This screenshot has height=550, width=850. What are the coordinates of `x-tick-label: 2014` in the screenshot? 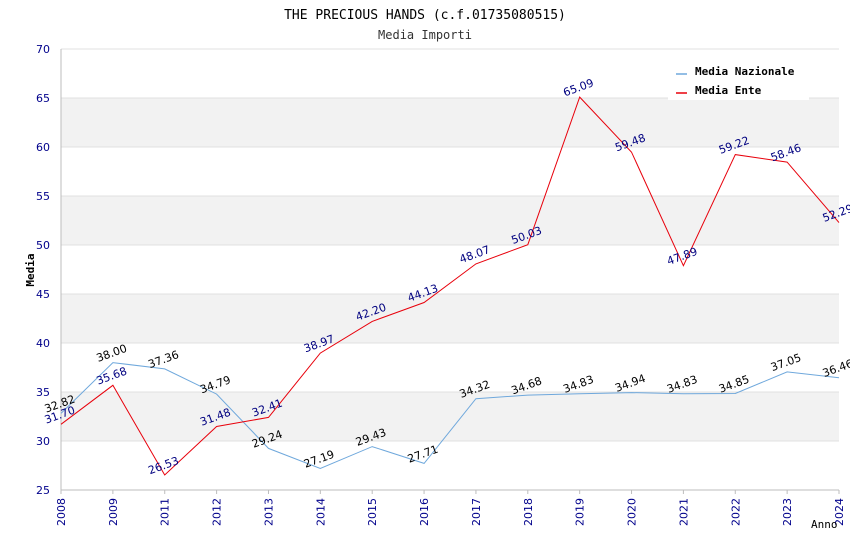 It's located at (320, 512).